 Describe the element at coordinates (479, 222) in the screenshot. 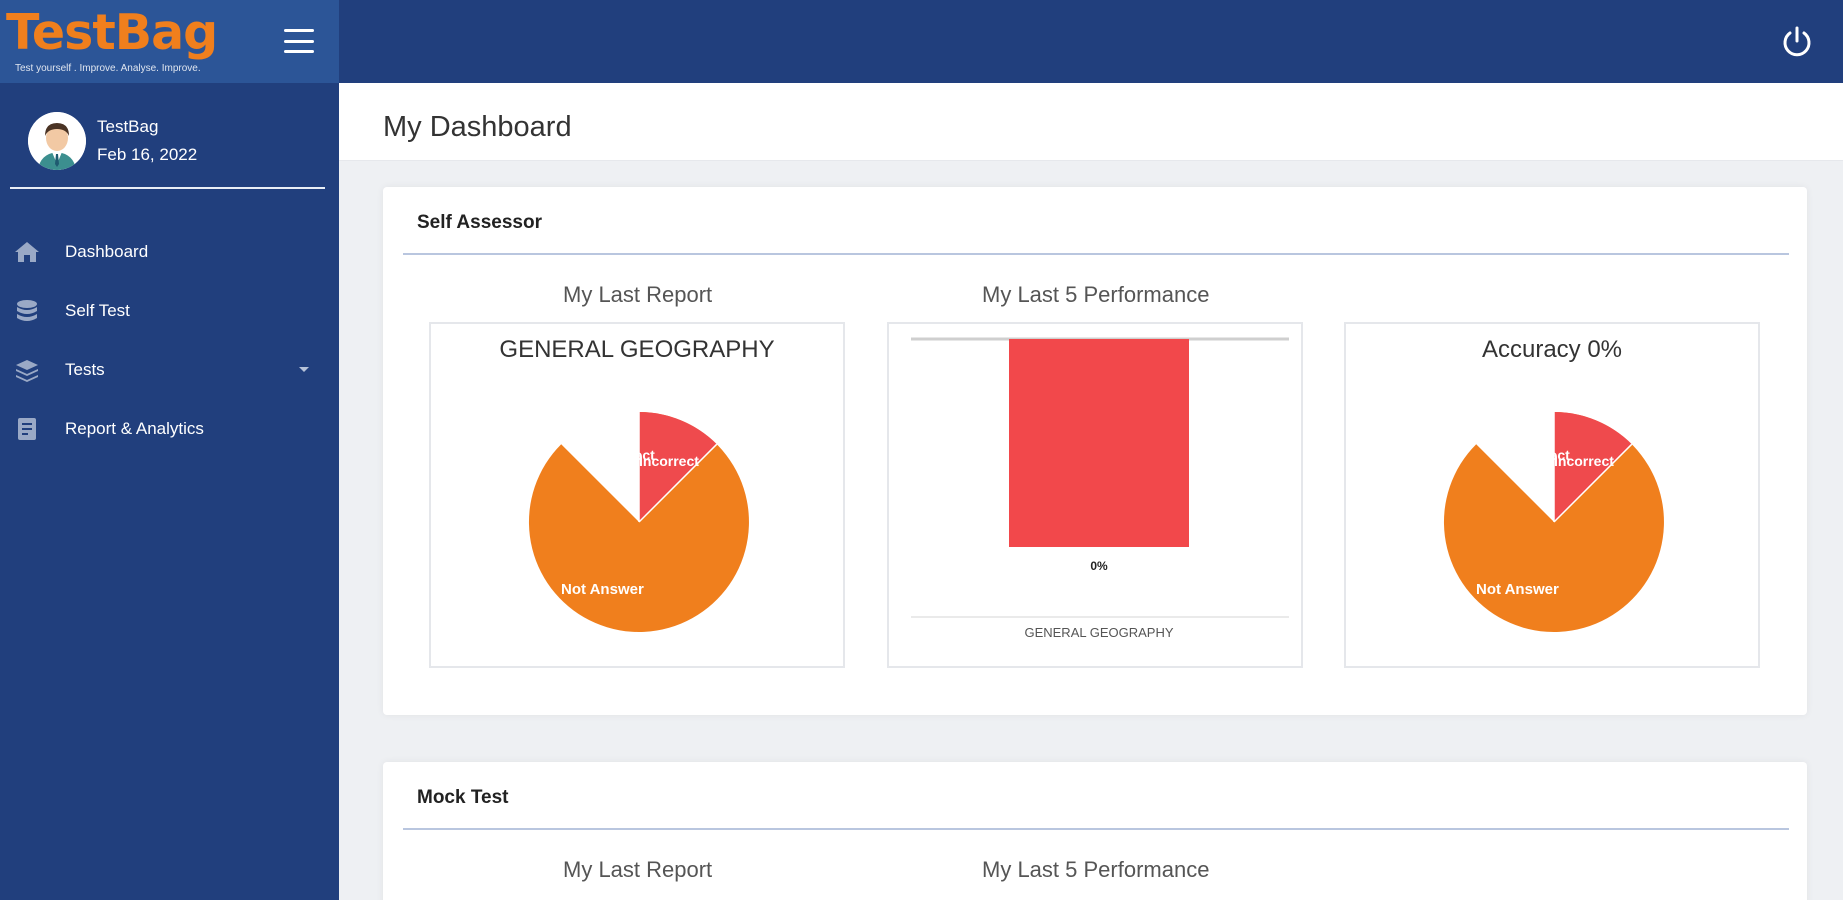

I see `card-title: Self Assessor` at that location.